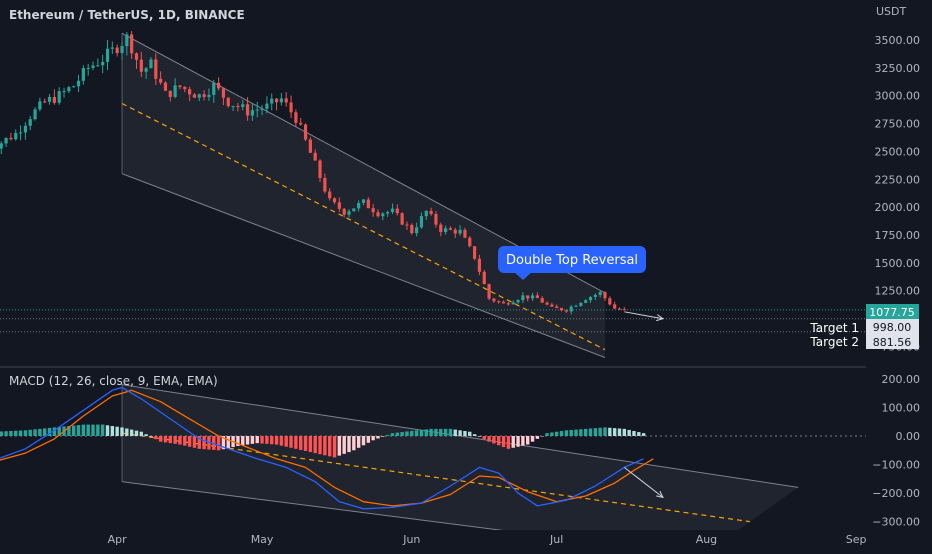 Image resolution: width=932 pixels, height=554 pixels. I want to click on annotation-text: Double Top Reversal, so click(572, 260).